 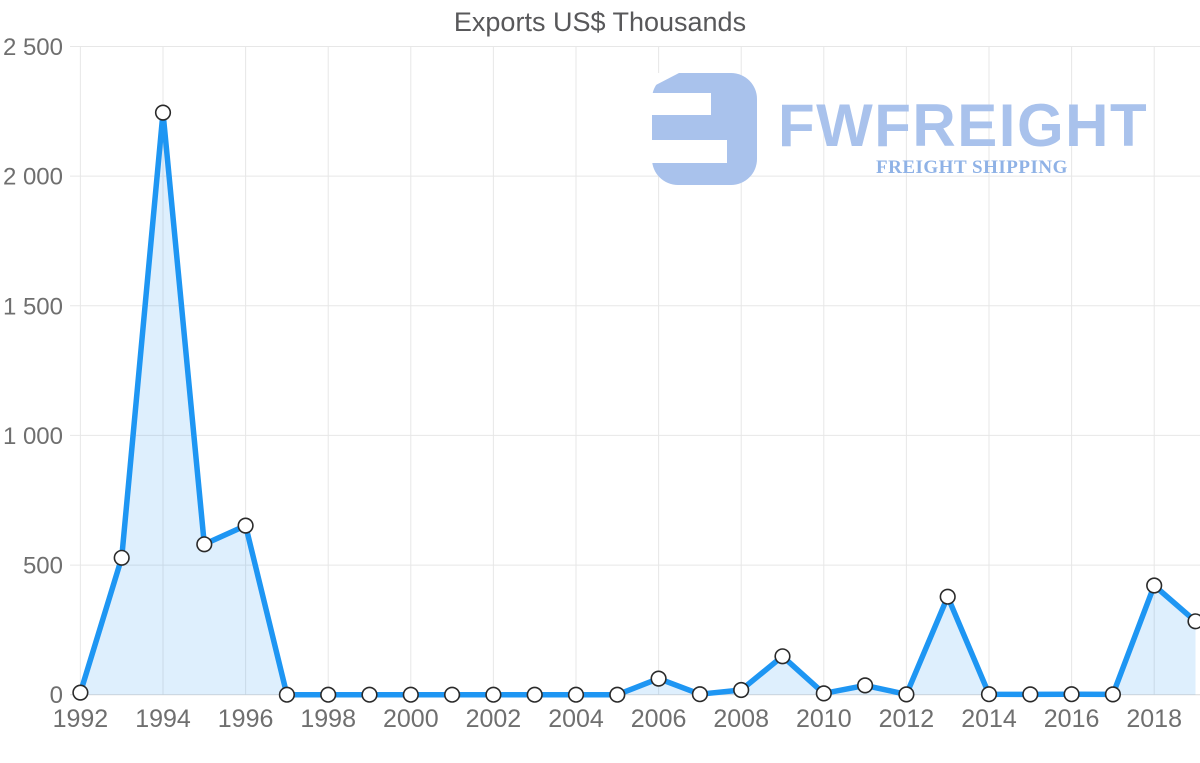 I want to click on x-axis-tick-label: 2000, so click(x=411, y=719).